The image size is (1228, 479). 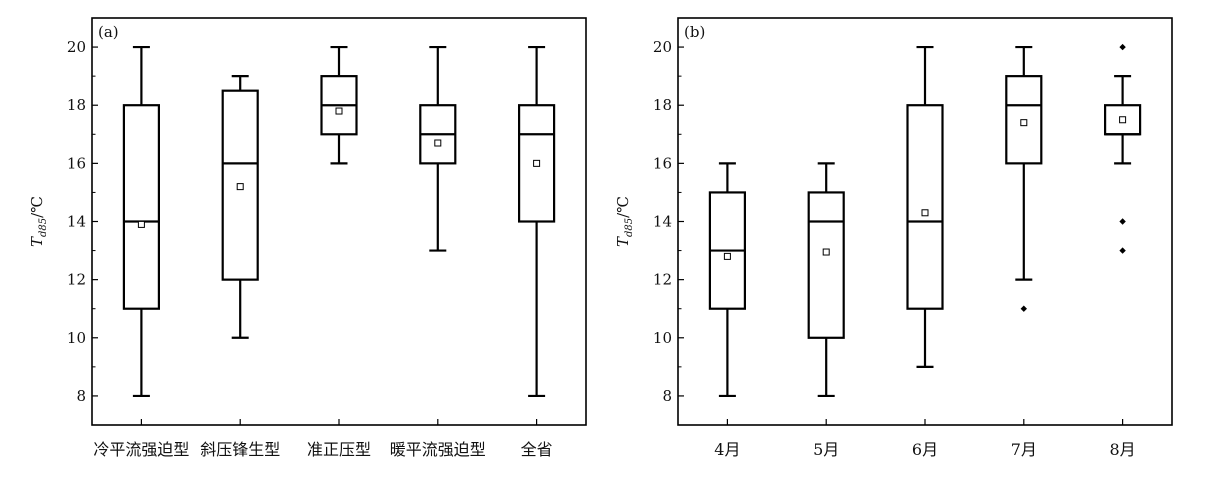 I want to click on x-category-label: 斜压锋生型, so click(x=240, y=449).